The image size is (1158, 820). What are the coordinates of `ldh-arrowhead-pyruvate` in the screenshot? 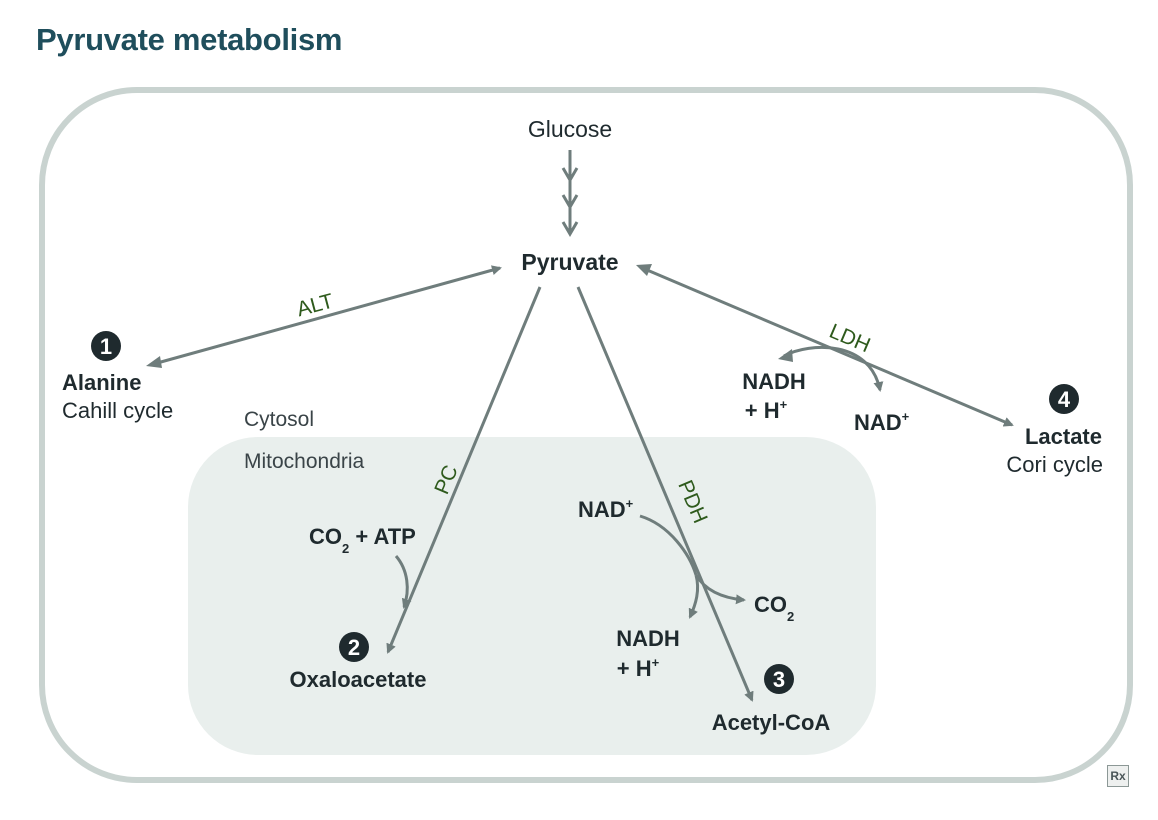 It's located at (644, 270).